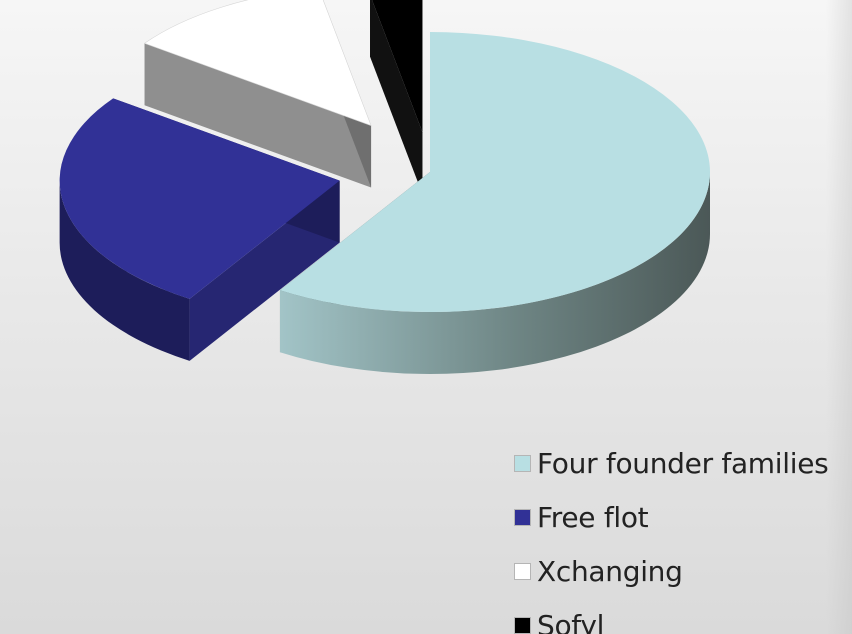 This screenshot has width=852, height=634. What do you see at coordinates (679, 517) in the screenshot?
I see `legend-item-free-flot: Free flot` at bounding box center [679, 517].